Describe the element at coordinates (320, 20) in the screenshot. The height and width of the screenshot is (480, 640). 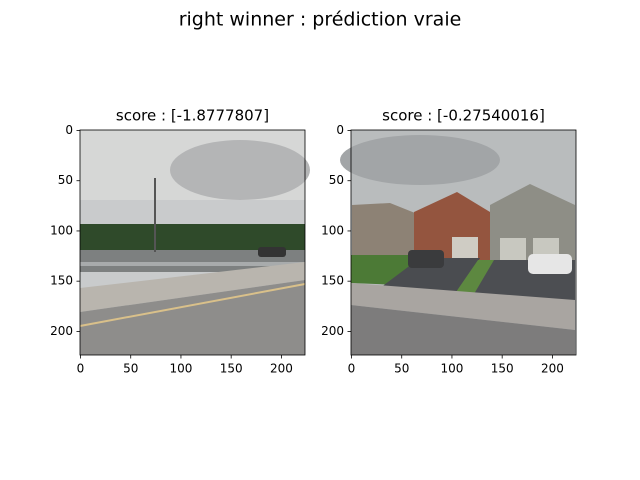
I see `figure-title: right winner : prédiction vraie` at that location.